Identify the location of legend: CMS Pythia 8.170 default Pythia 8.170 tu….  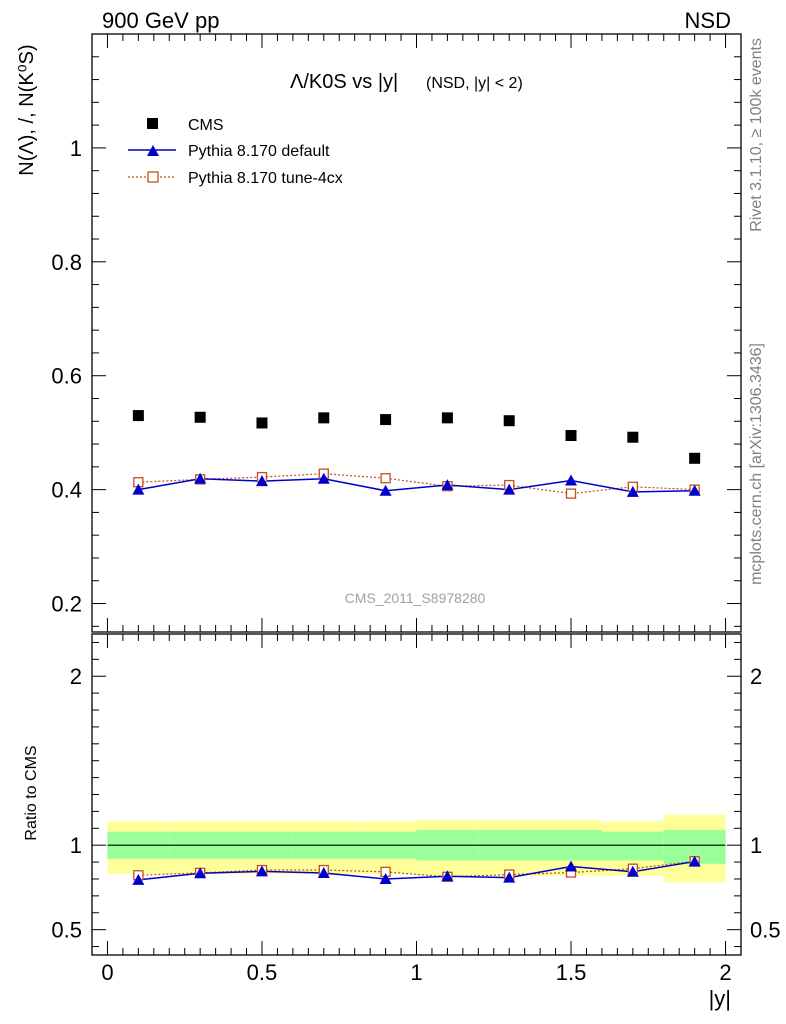
(235, 152).